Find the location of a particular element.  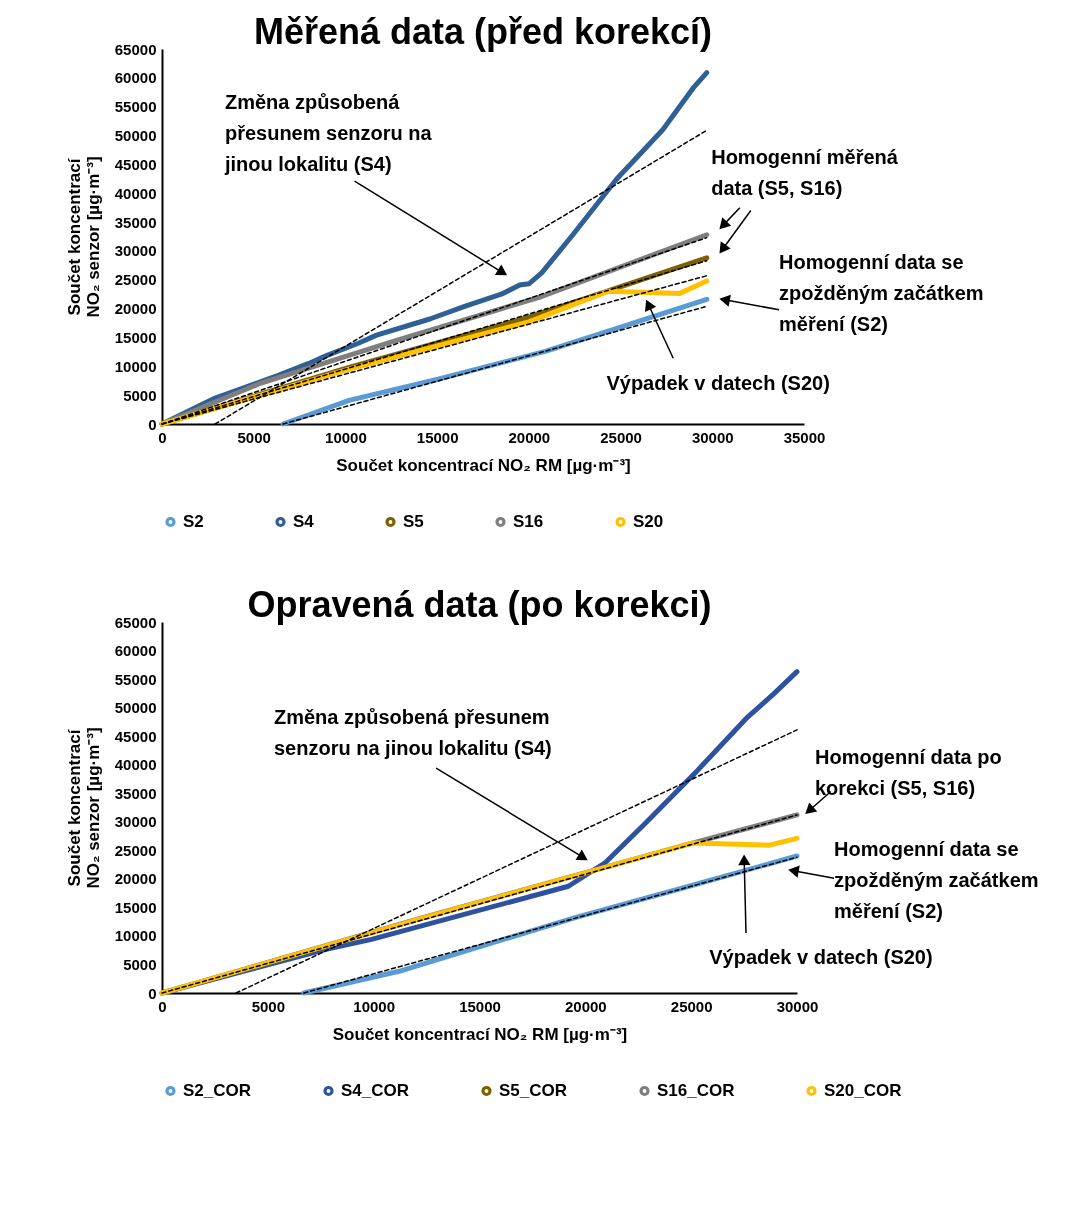

legend-label: S16 is located at coordinates (528, 521).